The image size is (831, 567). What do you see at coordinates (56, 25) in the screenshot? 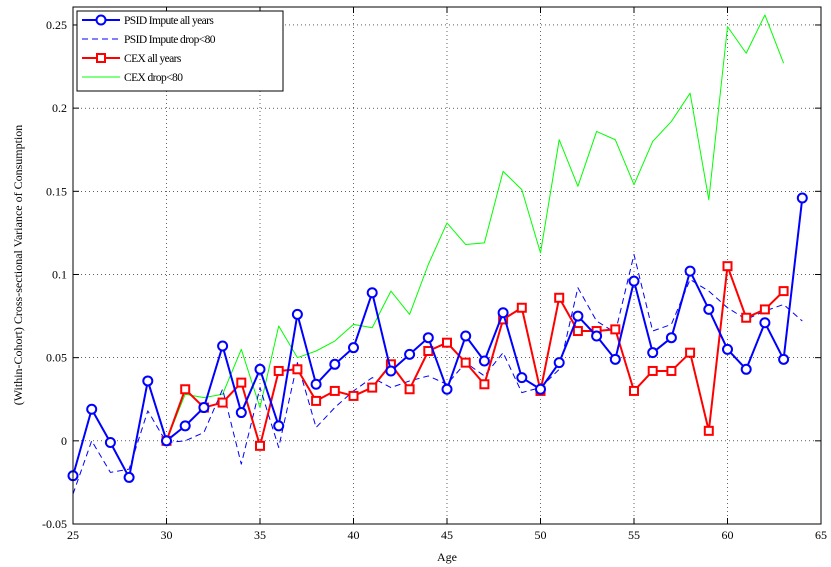
I see `y-tick-label: 0.25` at bounding box center [56, 25].